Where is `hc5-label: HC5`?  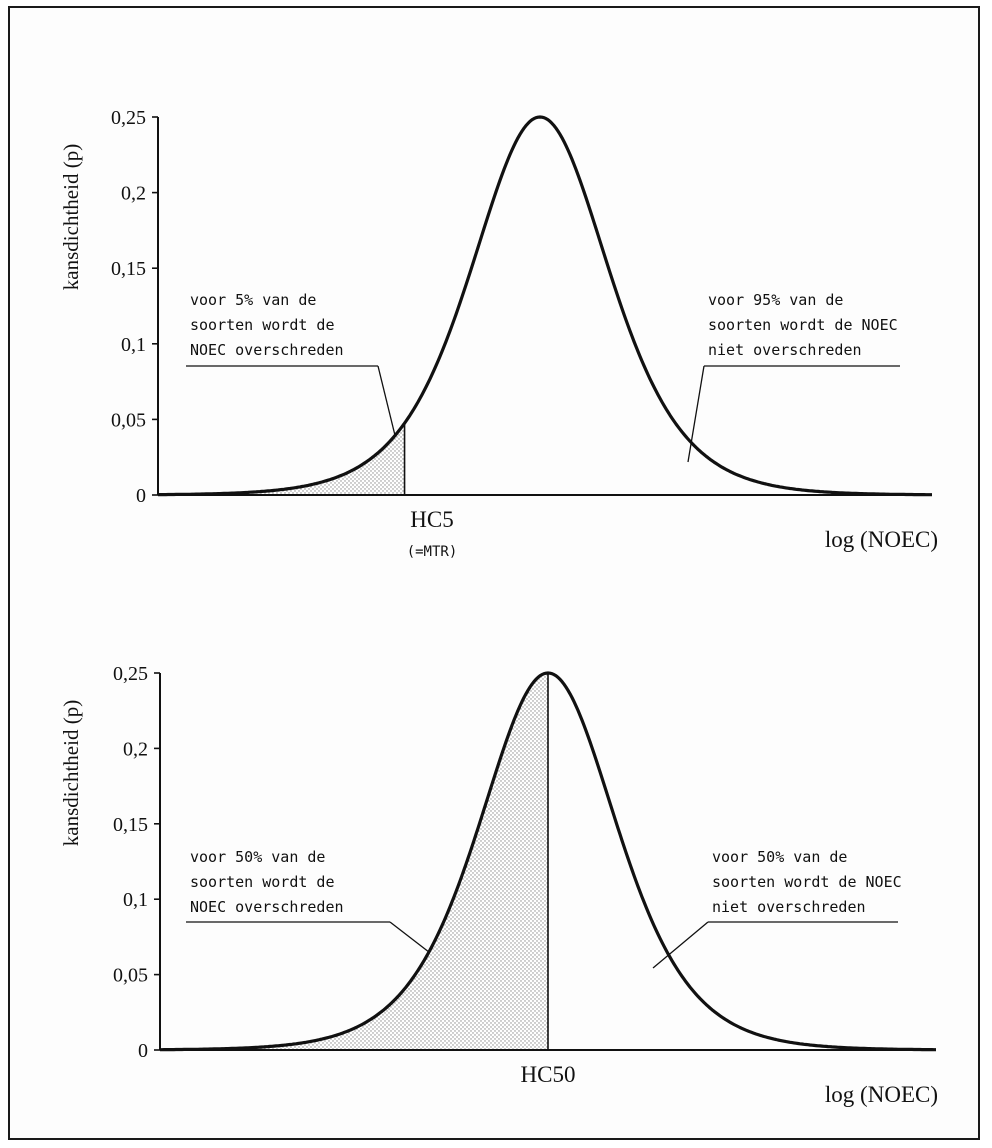 hc5-label: HC5 is located at coordinates (431, 519).